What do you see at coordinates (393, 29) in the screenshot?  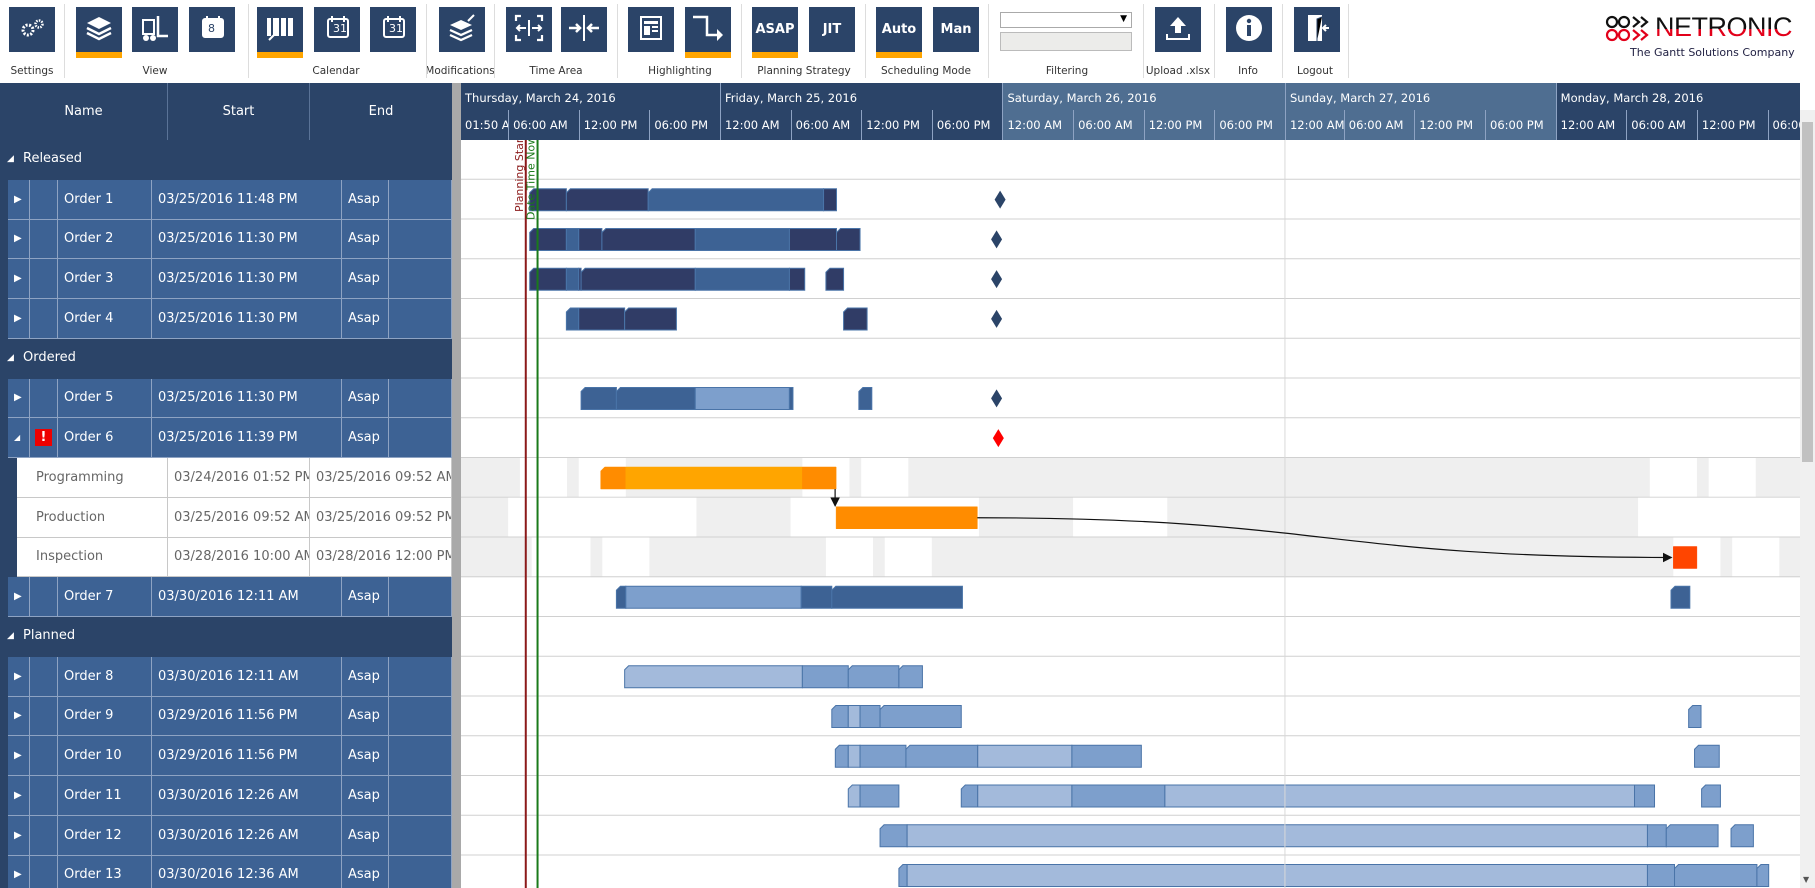 I see `calendar-exception-button: 31` at bounding box center [393, 29].